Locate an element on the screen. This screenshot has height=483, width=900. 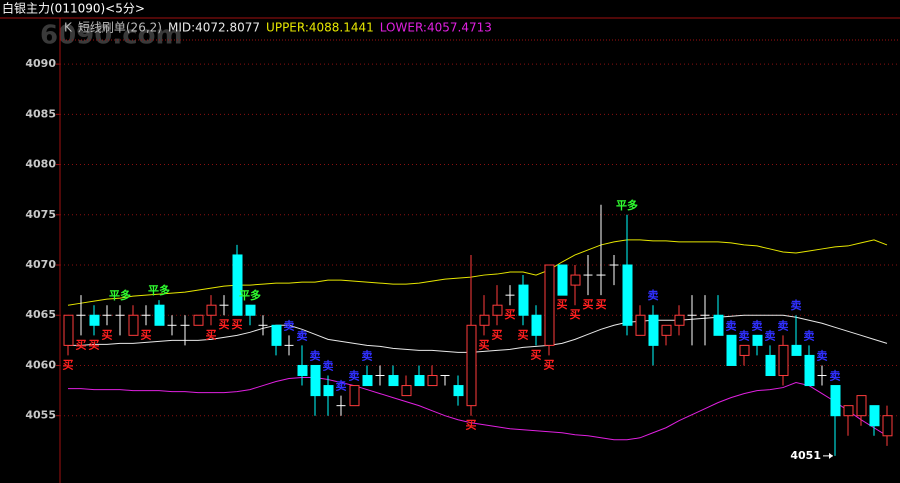
indicator-name: 短线刷单(26,2) is located at coordinates (120, 28).